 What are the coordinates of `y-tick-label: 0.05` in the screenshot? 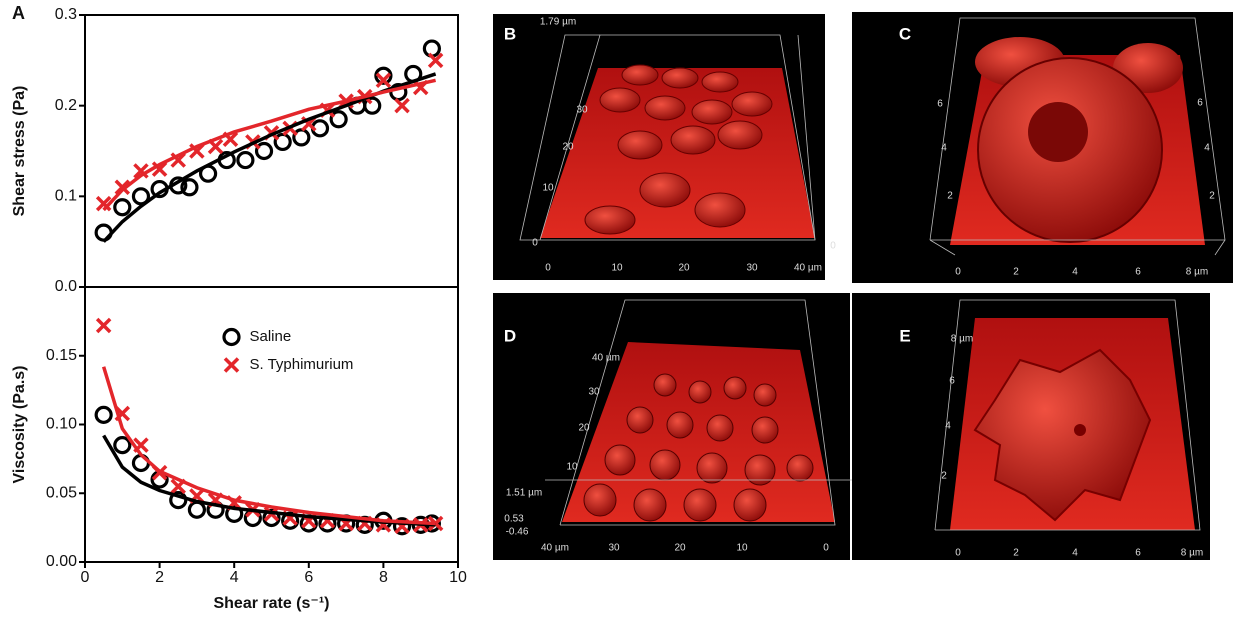 It's located at (61, 492).